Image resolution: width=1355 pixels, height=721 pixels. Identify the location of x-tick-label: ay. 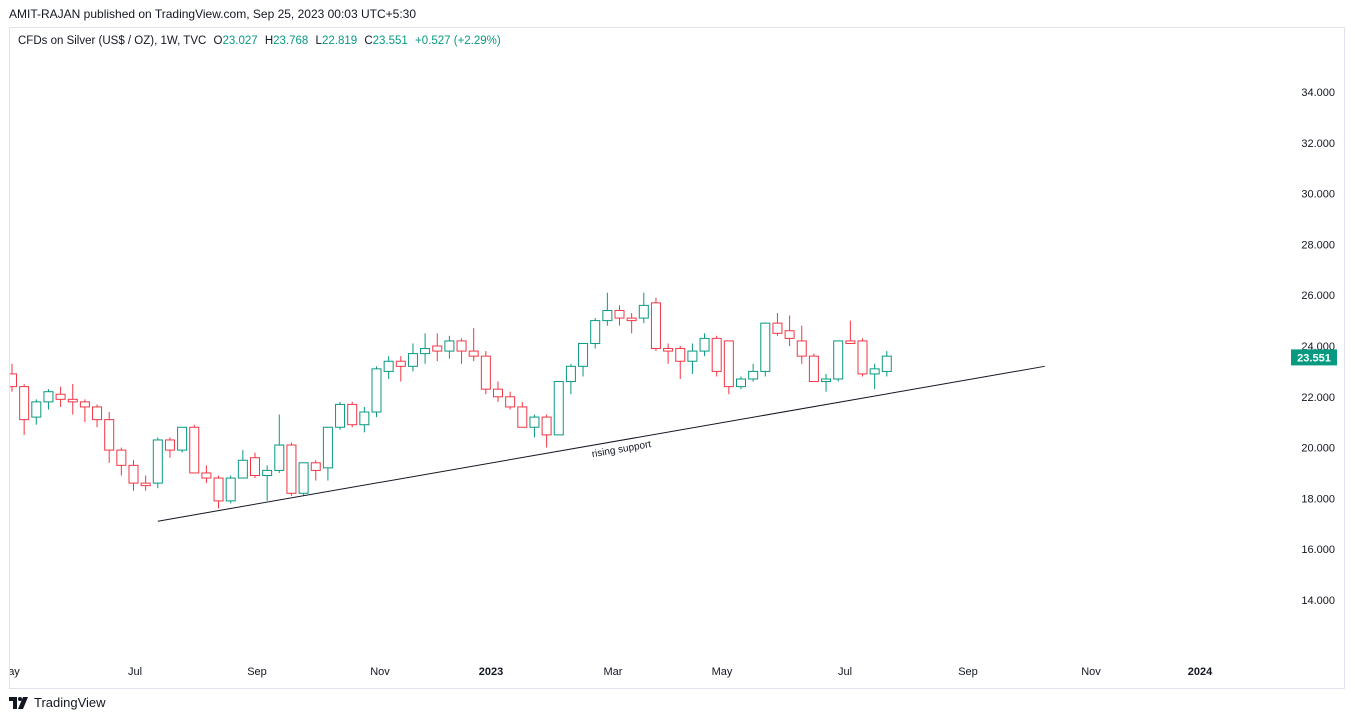
(15, 672).